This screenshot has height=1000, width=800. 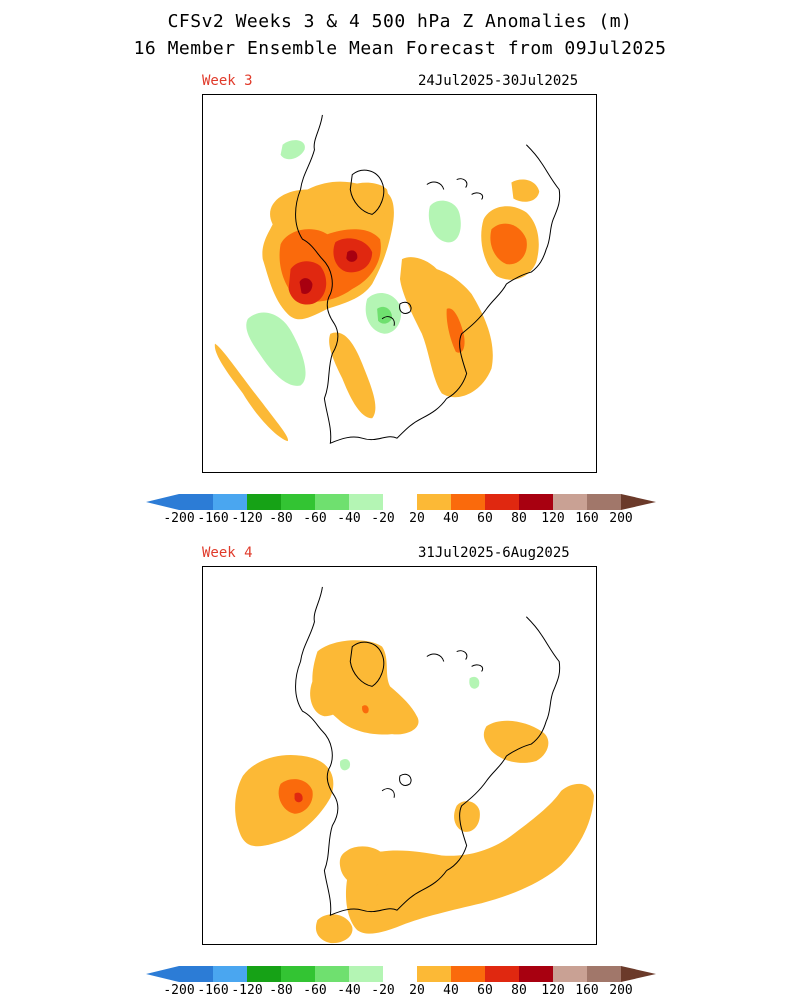 What do you see at coordinates (383, 518) in the screenshot?
I see `colorbar1-label: -20` at bounding box center [383, 518].